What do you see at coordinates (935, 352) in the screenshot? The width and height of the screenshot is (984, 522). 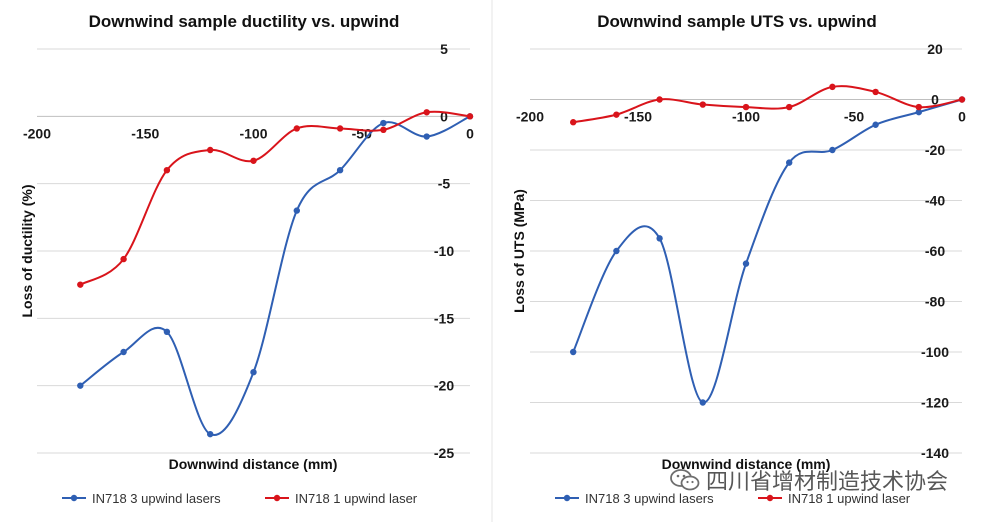 I see `chart2-ytick-label-6: -100` at bounding box center [935, 352].